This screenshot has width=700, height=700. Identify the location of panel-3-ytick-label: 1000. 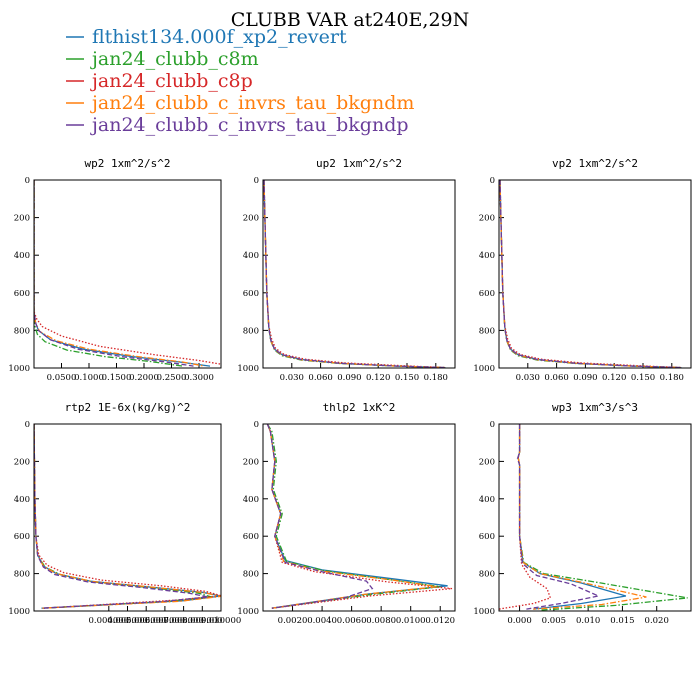
(484, 369).